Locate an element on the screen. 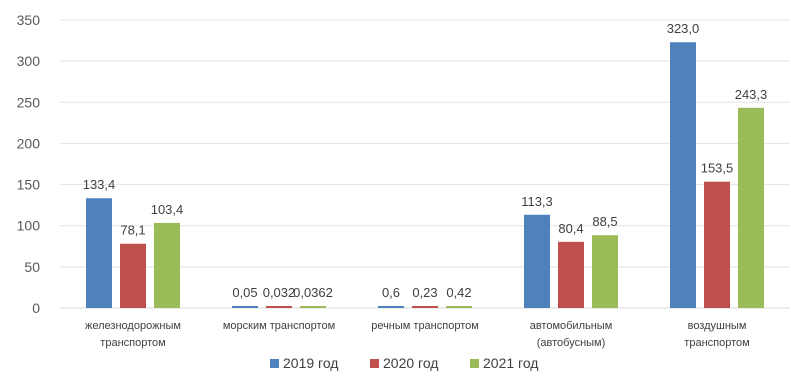 This screenshot has width=791, height=377. data-label: 0,0362 is located at coordinates (313, 292).